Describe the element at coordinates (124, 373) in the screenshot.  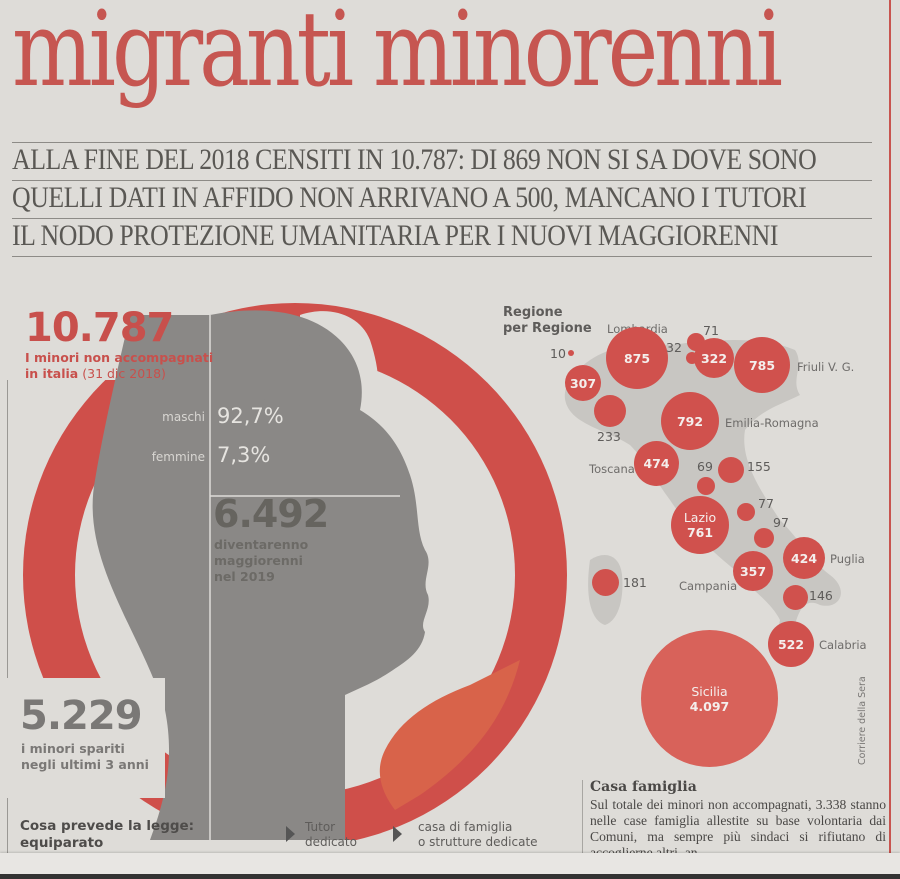
I see `total-date: (31 dic 2018)` at that location.